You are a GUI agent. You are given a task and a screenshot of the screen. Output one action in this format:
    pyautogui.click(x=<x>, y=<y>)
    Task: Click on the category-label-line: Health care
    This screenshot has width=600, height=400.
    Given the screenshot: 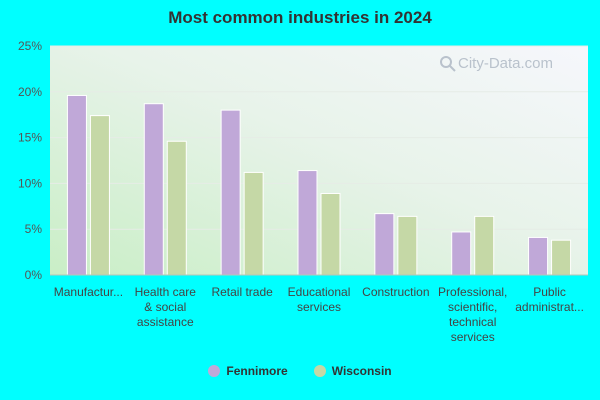 What is the action you would take?
    pyautogui.click(x=166, y=292)
    